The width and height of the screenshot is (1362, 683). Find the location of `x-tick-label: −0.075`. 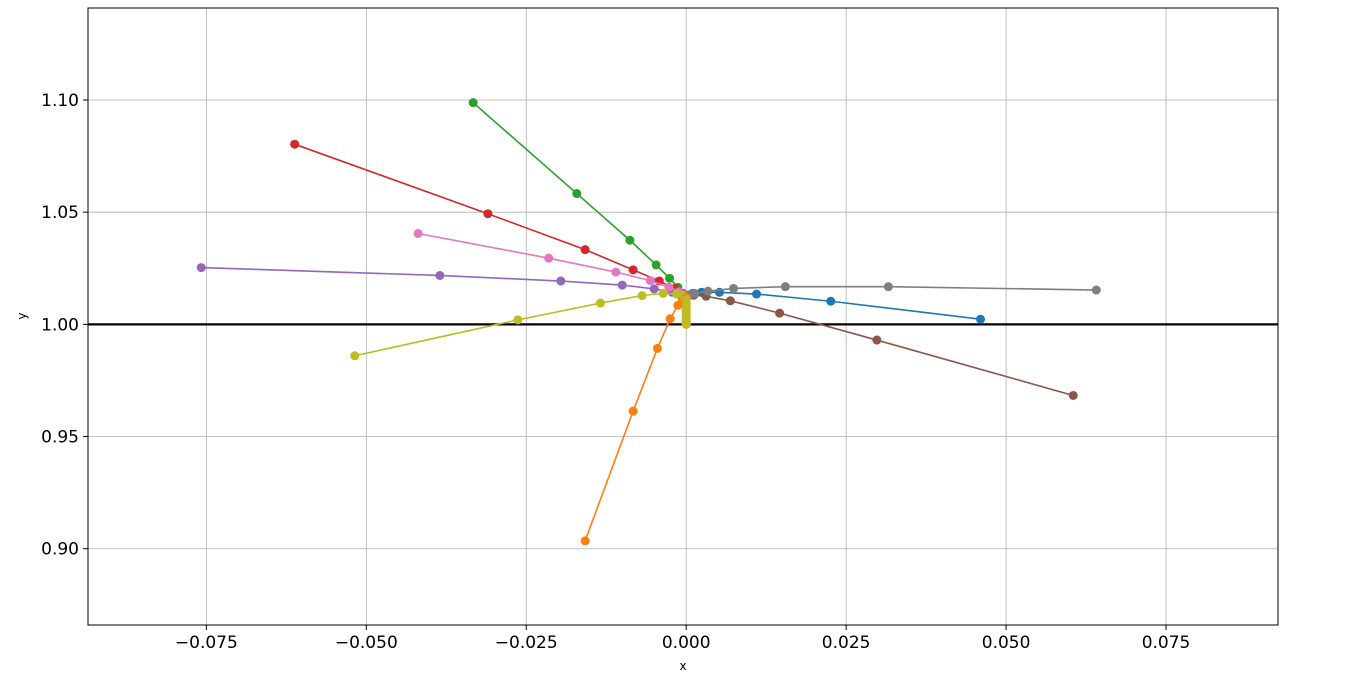

x-tick-label: −0.075 is located at coordinates (206, 643).